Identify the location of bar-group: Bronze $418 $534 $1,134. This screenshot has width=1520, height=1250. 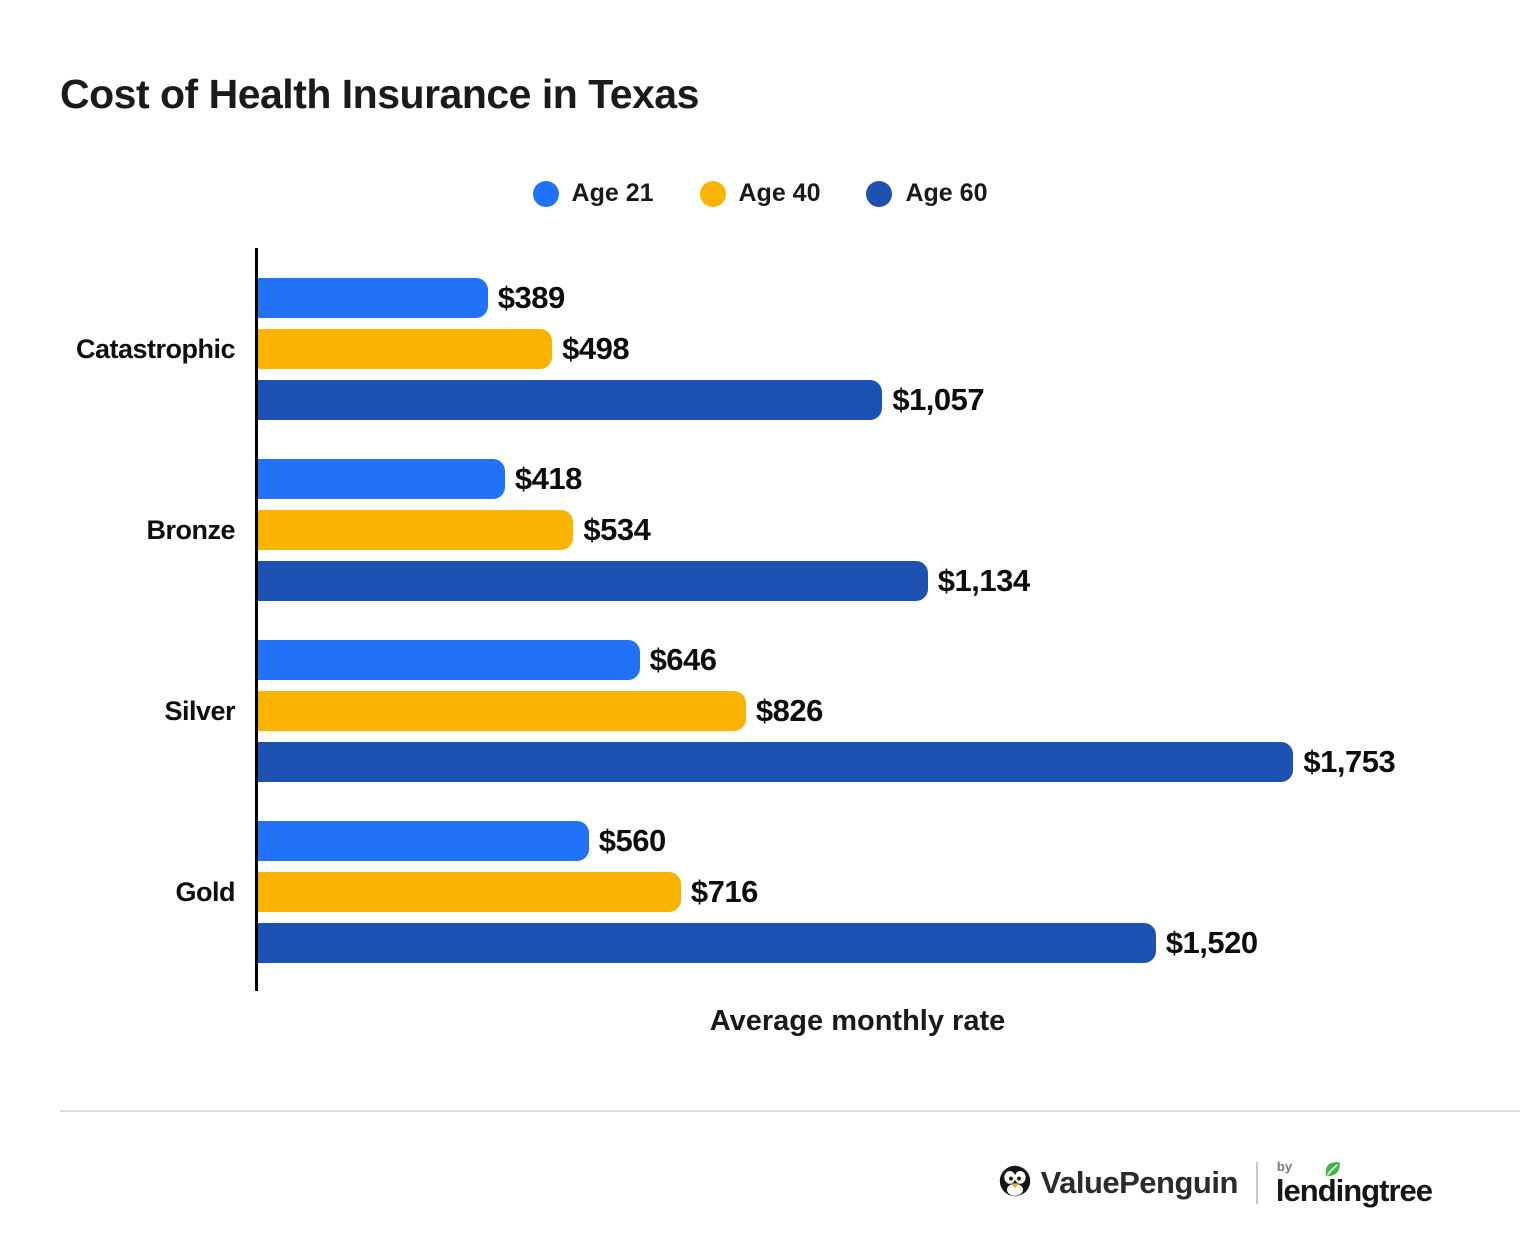
(760, 530).